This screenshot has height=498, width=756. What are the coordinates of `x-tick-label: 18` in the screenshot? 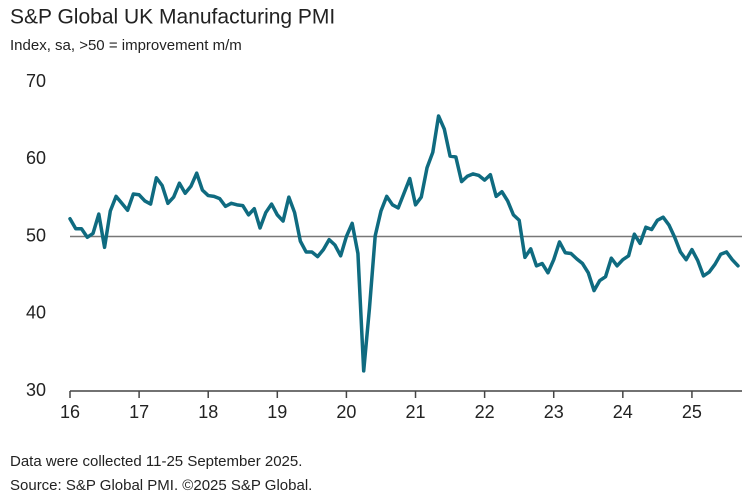 It's located at (208, 412).